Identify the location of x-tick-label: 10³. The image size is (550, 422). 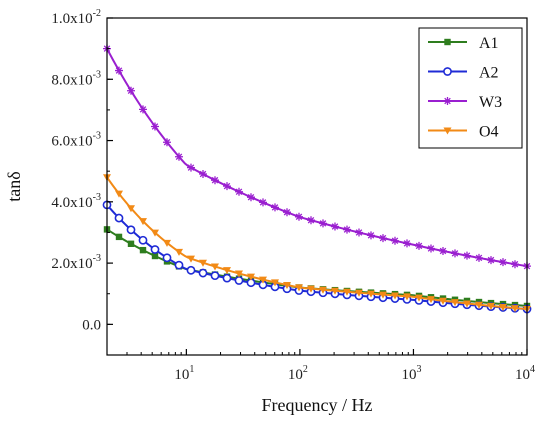
(411, 373).